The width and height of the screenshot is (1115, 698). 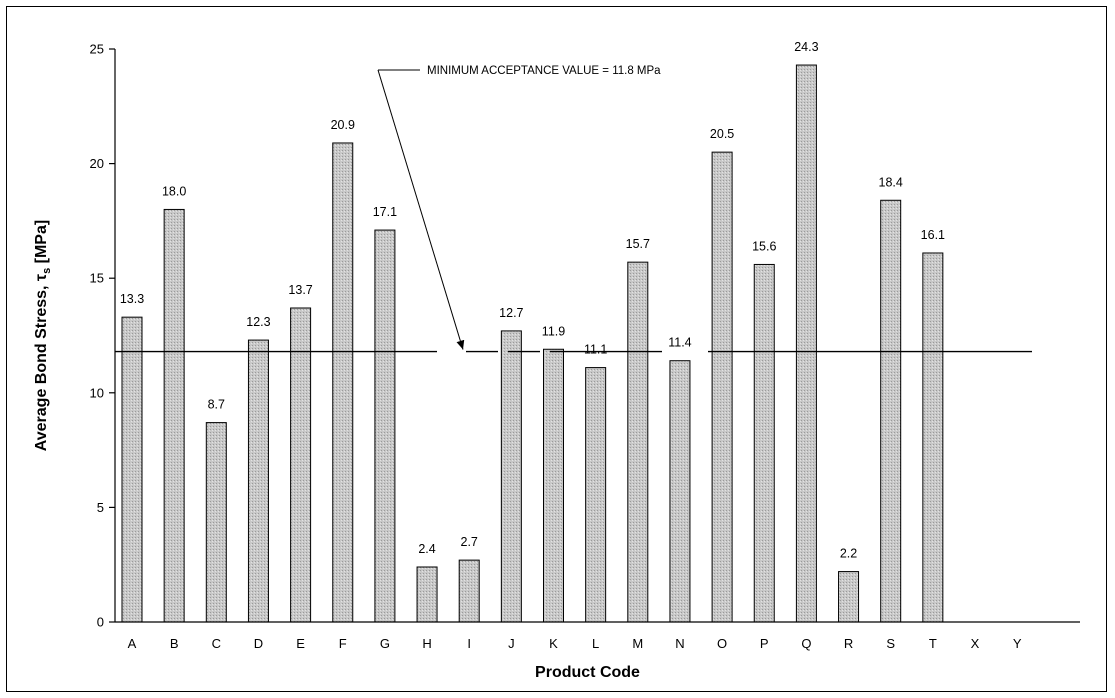 What do you see at coordinates (722, 643) in the screenshot?
I see `x-tick-label-O: O` at bounding box center [722, 643].